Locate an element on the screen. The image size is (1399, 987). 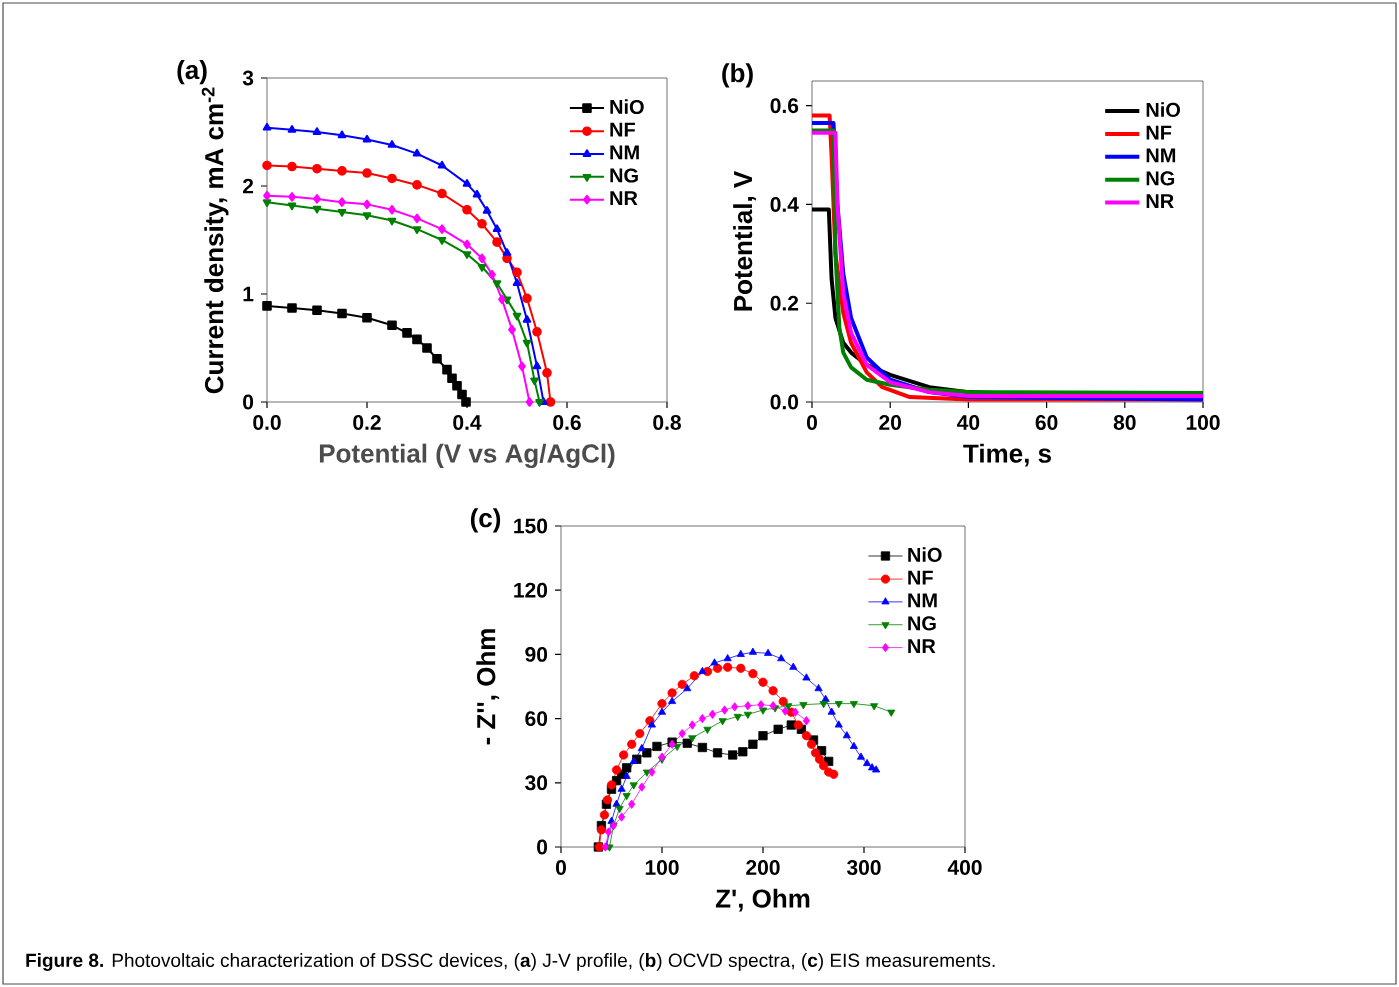
y-axis-title: - Z'', Ohm is located at coordinates (488, 687).